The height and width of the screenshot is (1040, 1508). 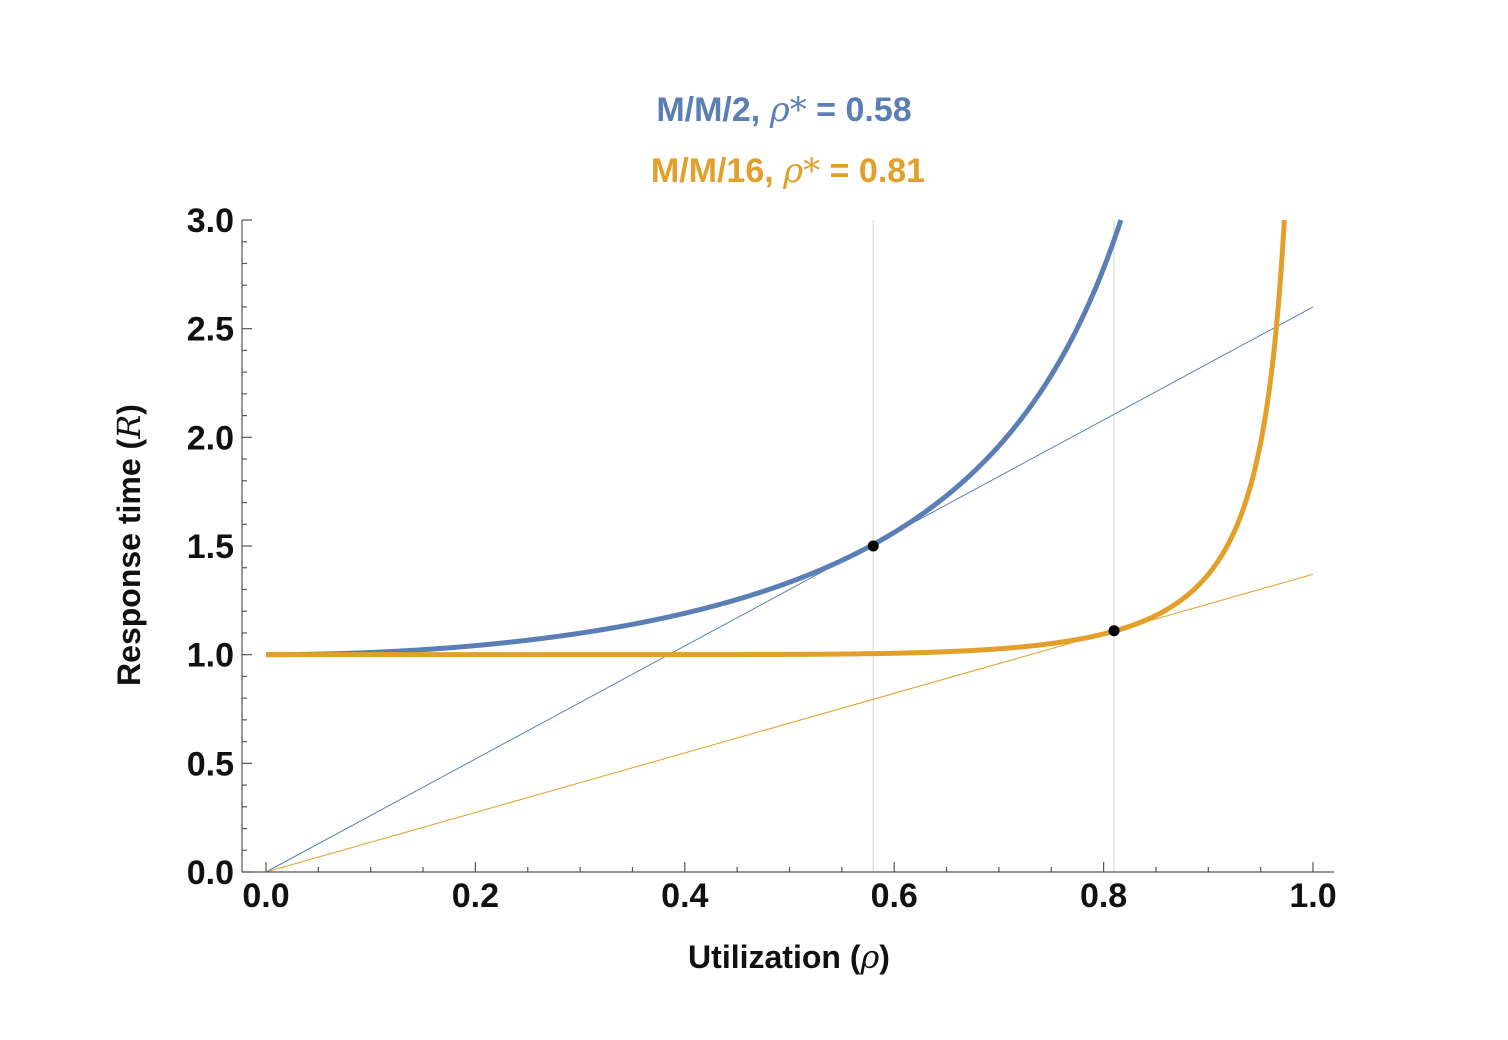 I want to click on x-tick-label: 0.8, so click(x=1103, y=896).